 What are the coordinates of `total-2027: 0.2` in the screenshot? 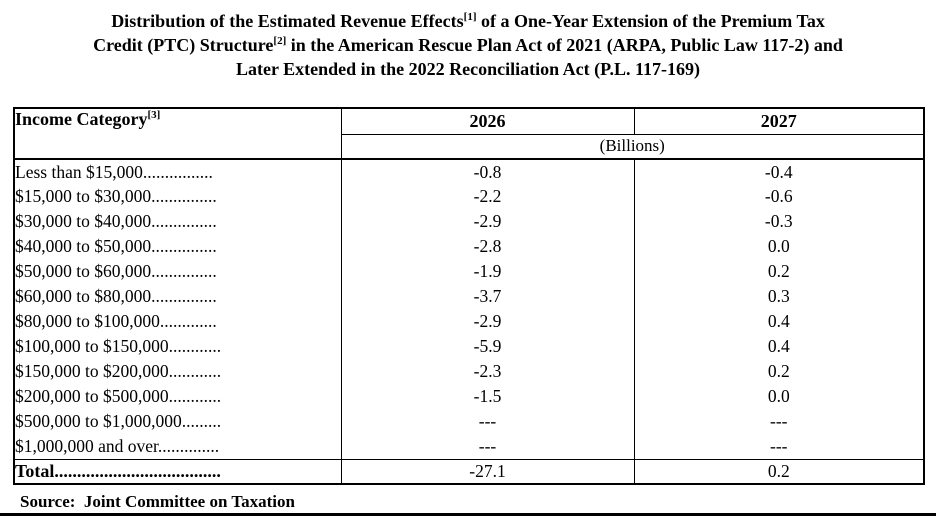 It's located at (778, 471).